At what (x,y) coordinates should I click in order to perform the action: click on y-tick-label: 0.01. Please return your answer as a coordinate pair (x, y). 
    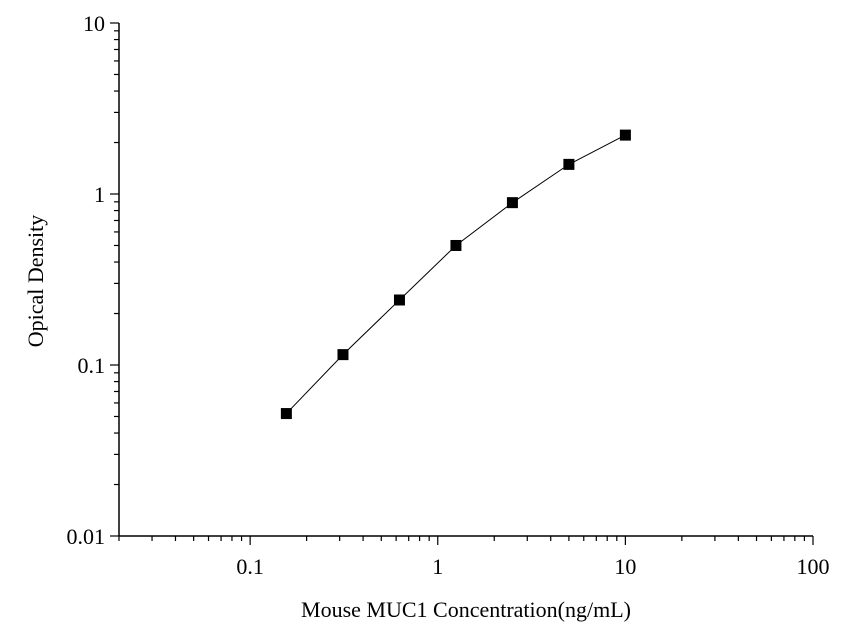
    Looking at the image, I should click on (86, 536).